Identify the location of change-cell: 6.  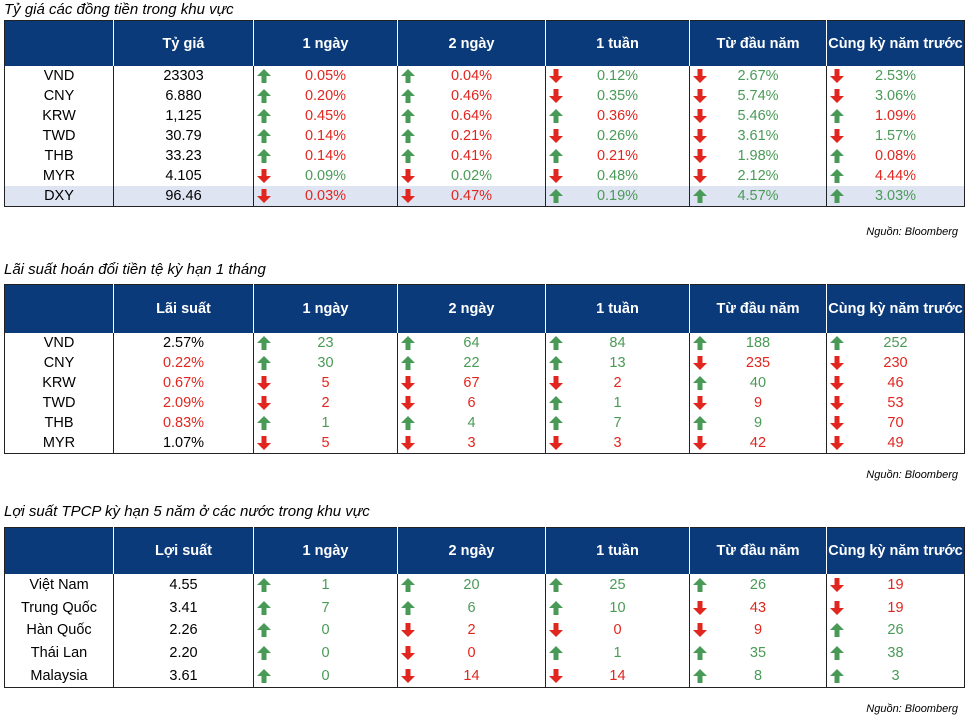
(471, 403).